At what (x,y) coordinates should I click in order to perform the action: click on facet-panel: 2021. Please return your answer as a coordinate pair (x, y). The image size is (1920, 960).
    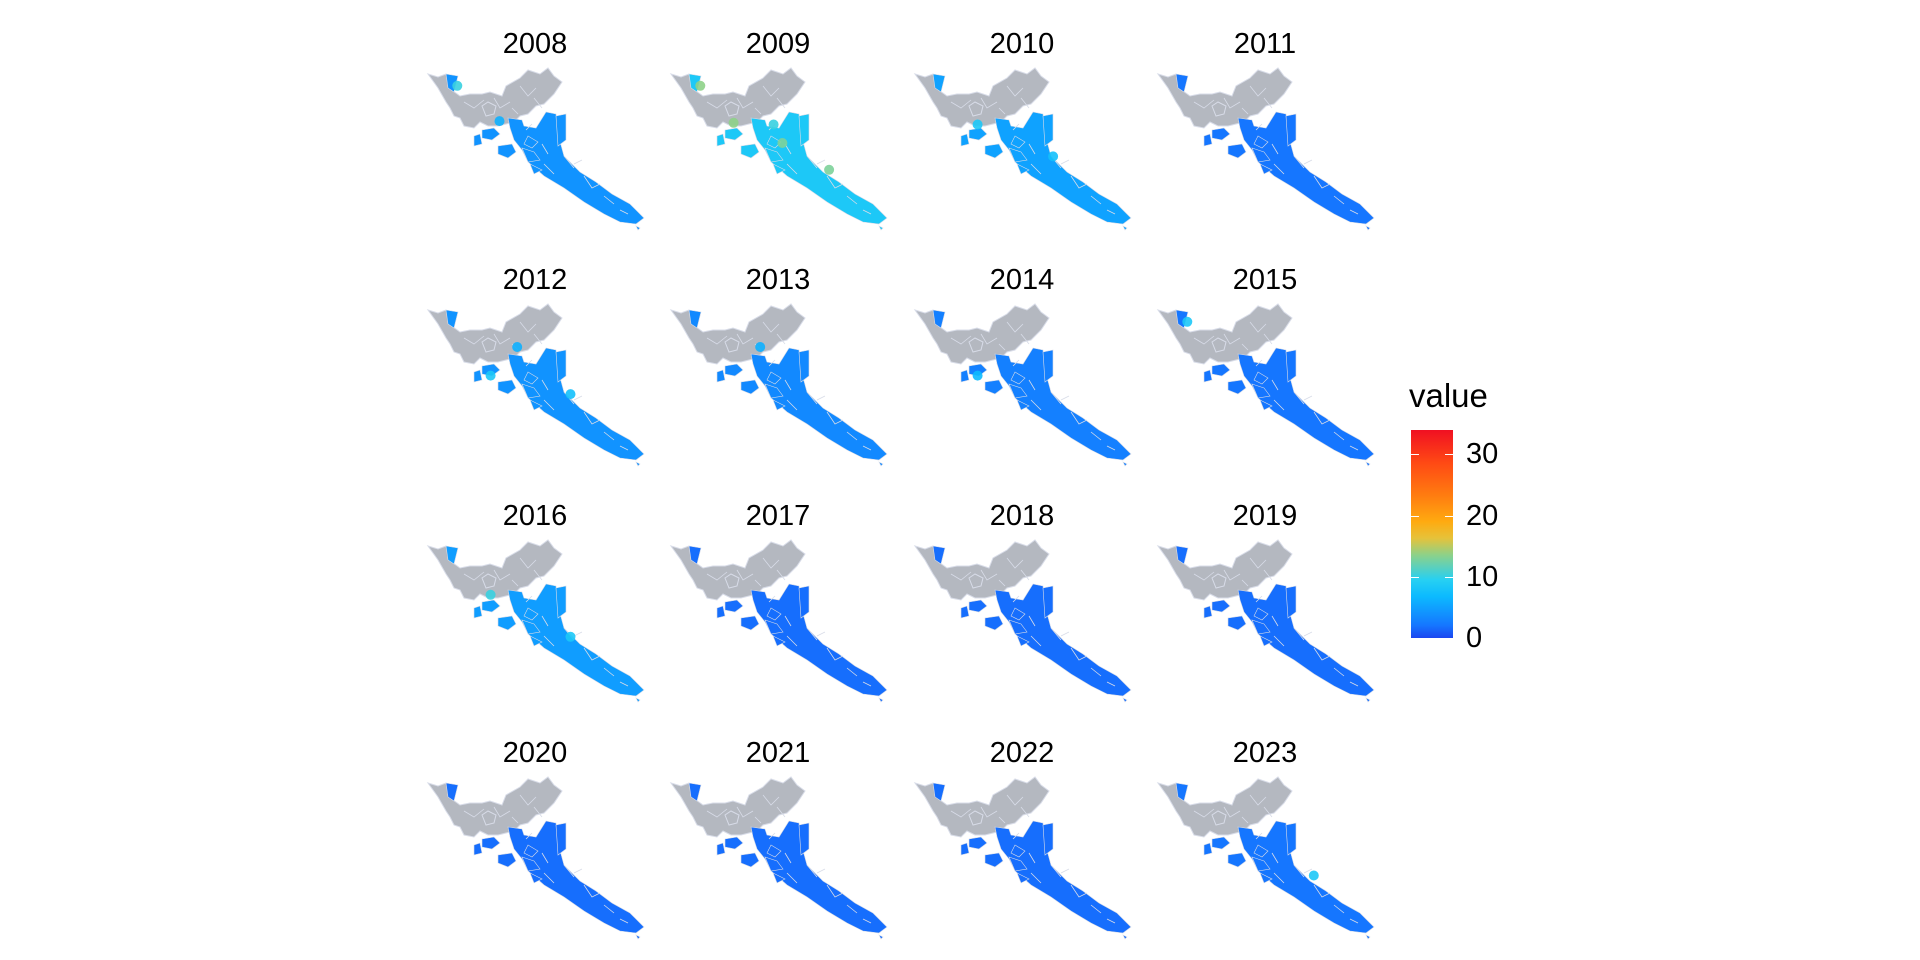
    Looking at the image, I should click on (778, 843).